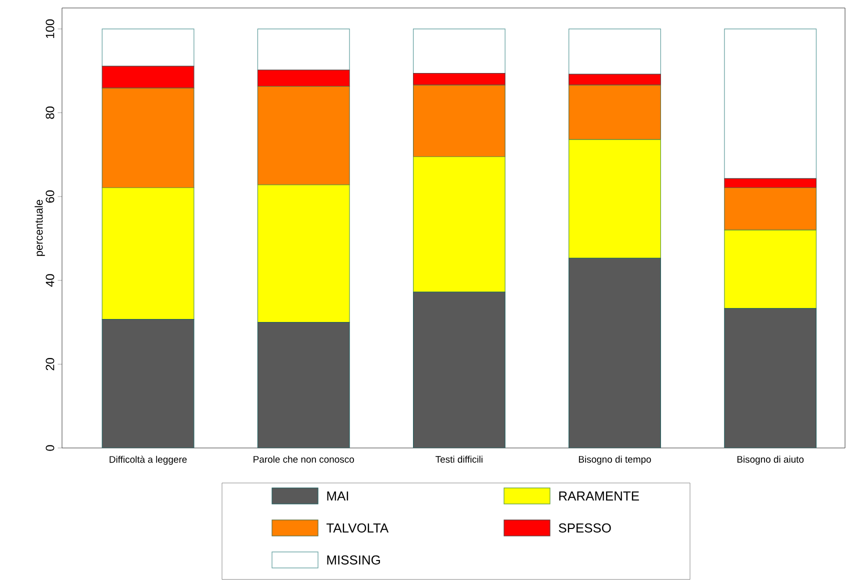  I want to click on y-tick-label: 80, so click(50, 112).